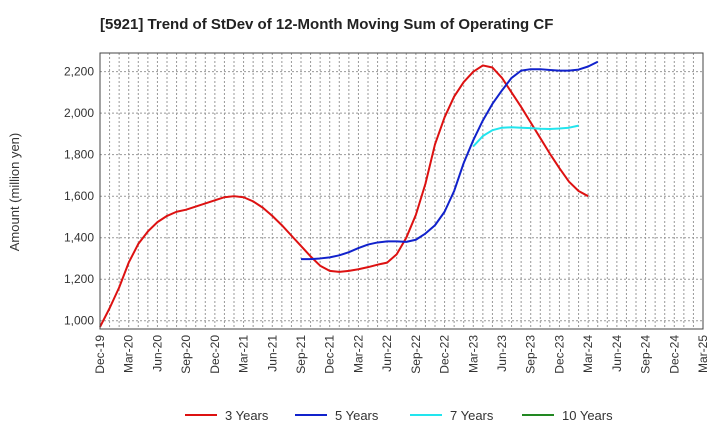 The height and width of the screenshot is (440, 720). I want to click on x-tick-label: Sep-21, so click(301, 354).